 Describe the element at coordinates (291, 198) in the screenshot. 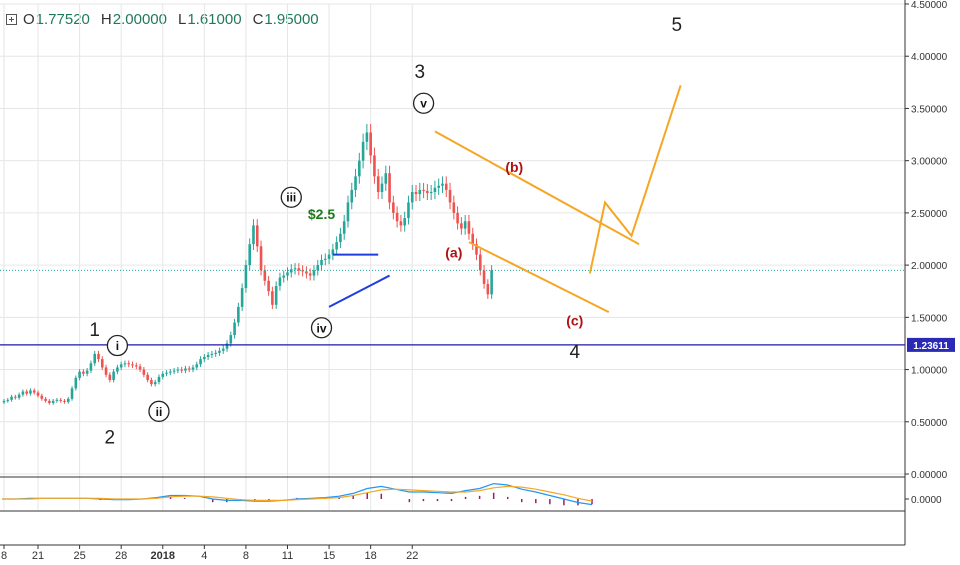

I see `wave-label: iii` at that location.